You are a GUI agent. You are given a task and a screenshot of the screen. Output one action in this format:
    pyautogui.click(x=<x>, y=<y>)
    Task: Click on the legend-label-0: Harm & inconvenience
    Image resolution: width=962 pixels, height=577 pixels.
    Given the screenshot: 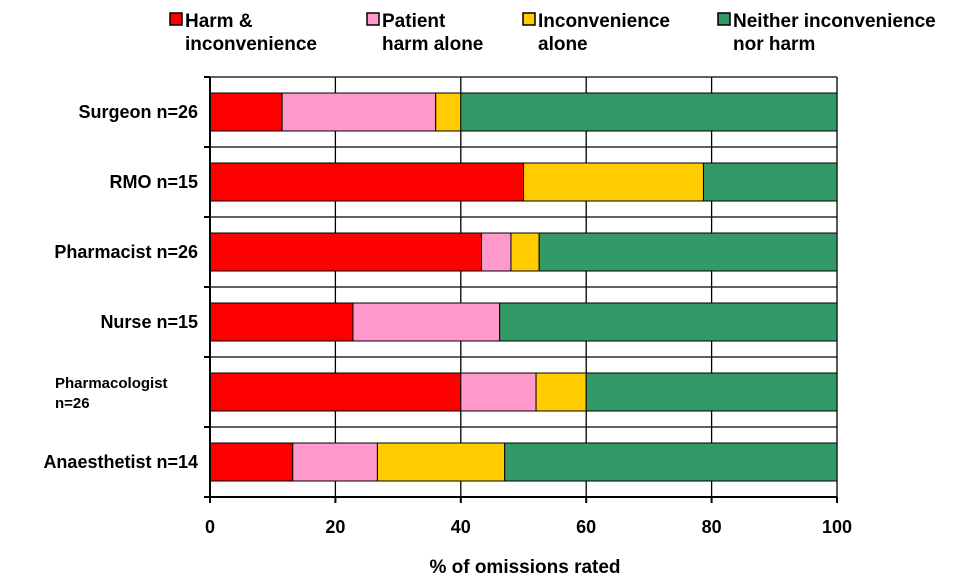 What is the action you would take?
    pyautogui.click(x=251, y=33)
    